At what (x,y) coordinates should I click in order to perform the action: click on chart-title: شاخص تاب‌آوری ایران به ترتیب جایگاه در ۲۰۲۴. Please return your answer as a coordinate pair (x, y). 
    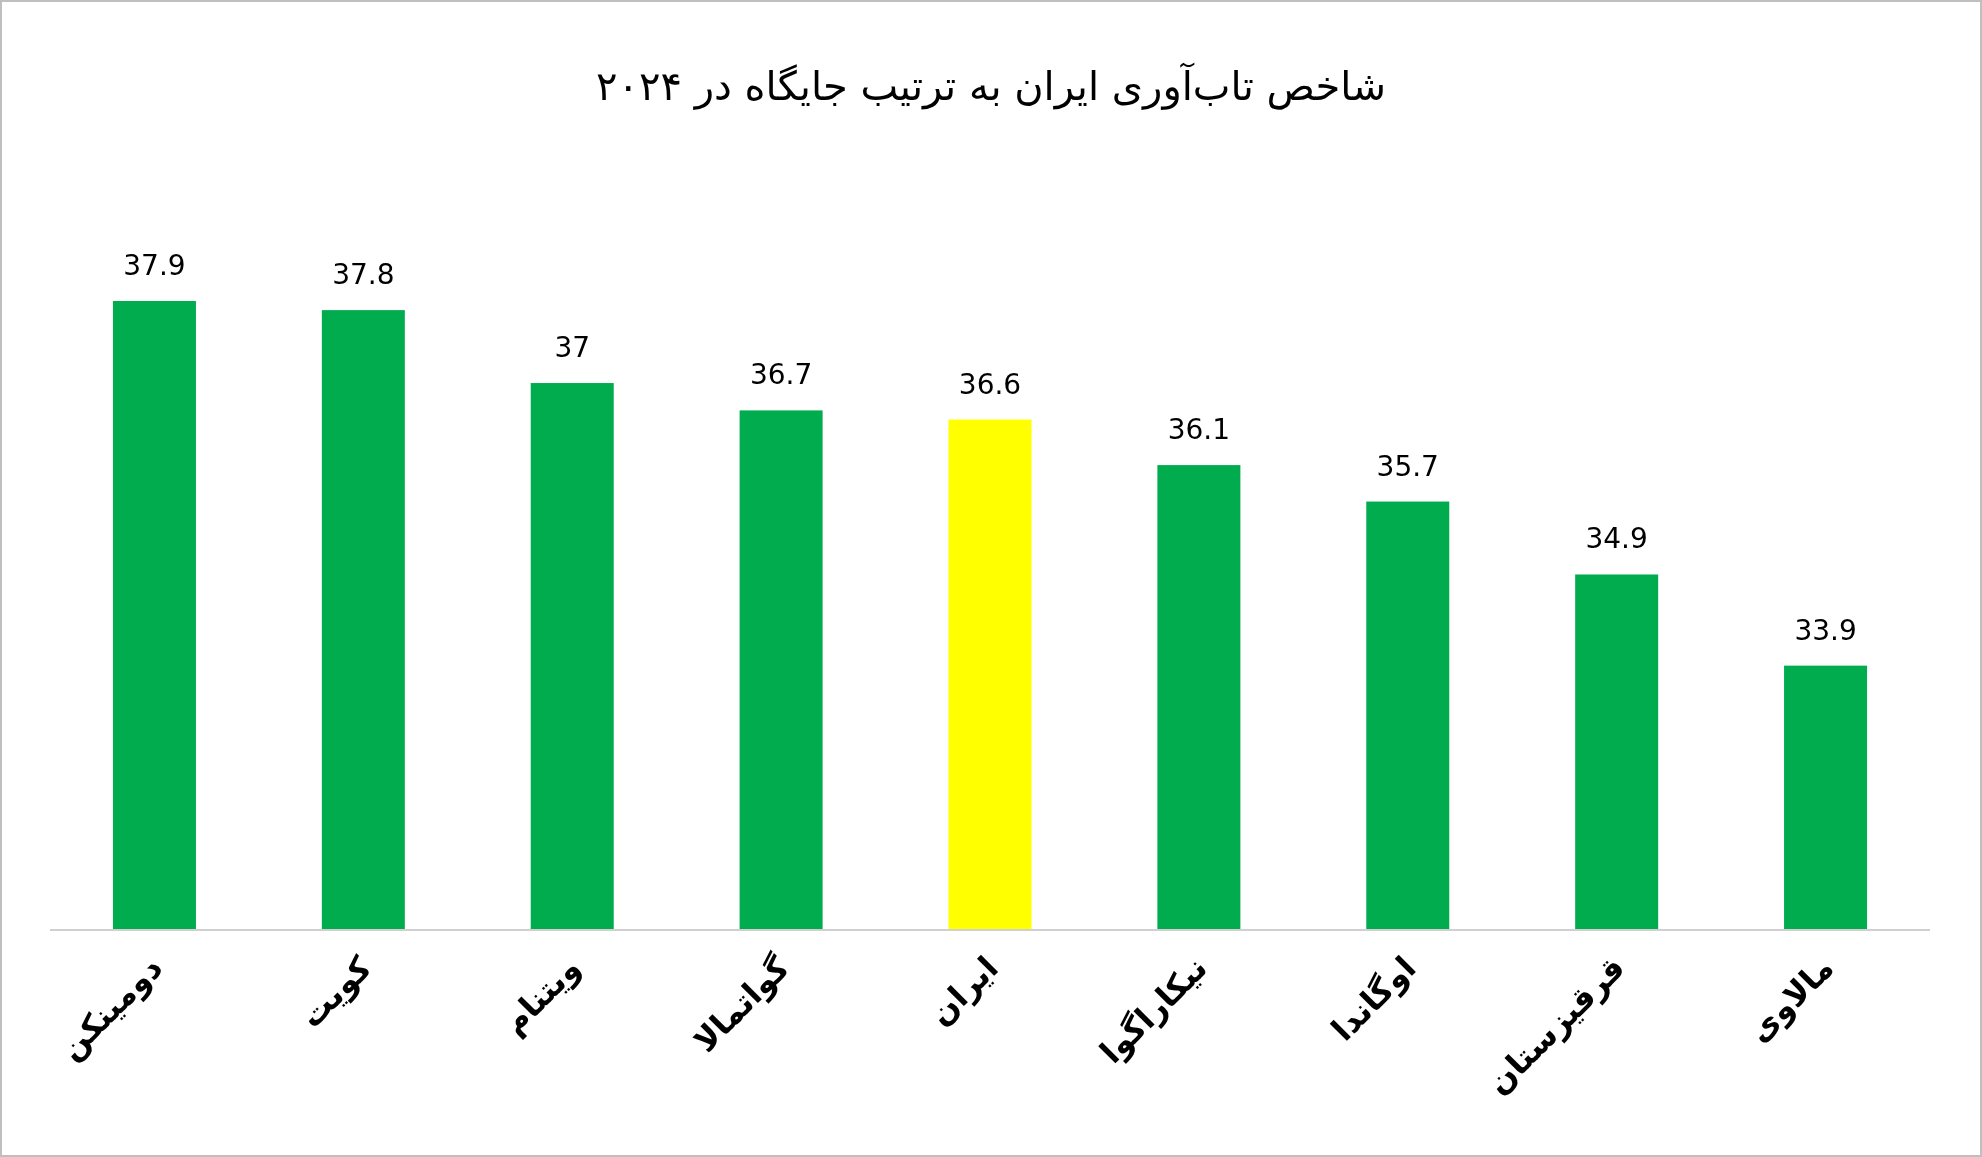
    Looking at the image, I should click on (991, 86).